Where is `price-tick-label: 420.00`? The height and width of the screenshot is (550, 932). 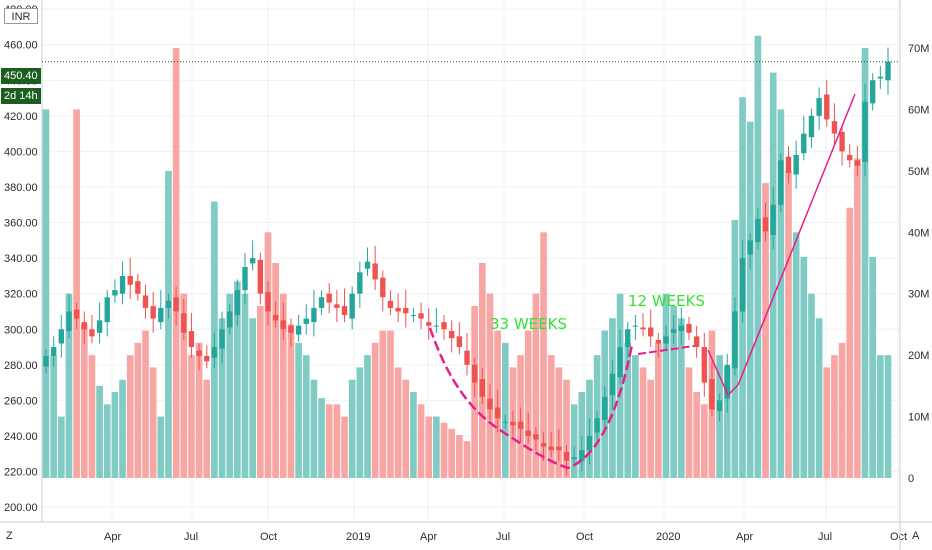 price-tick-label: 420.00 is located at coordinates (21, 117).